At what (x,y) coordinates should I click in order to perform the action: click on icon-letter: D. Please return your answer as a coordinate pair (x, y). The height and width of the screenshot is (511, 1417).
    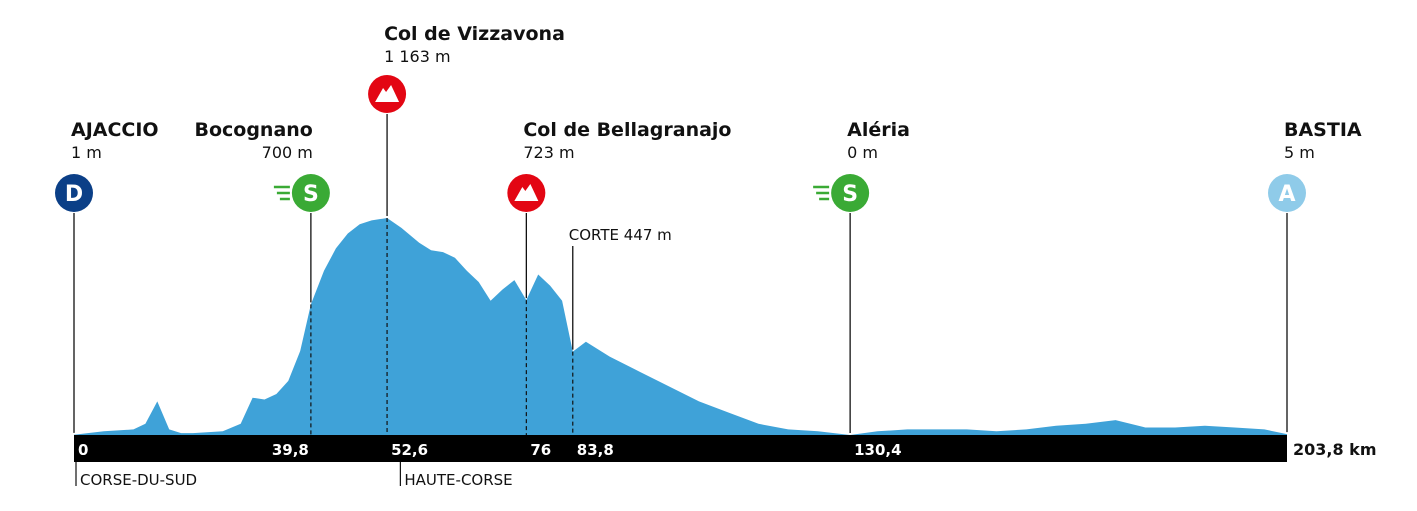
    Looking at the image, I should click on (74, 194).